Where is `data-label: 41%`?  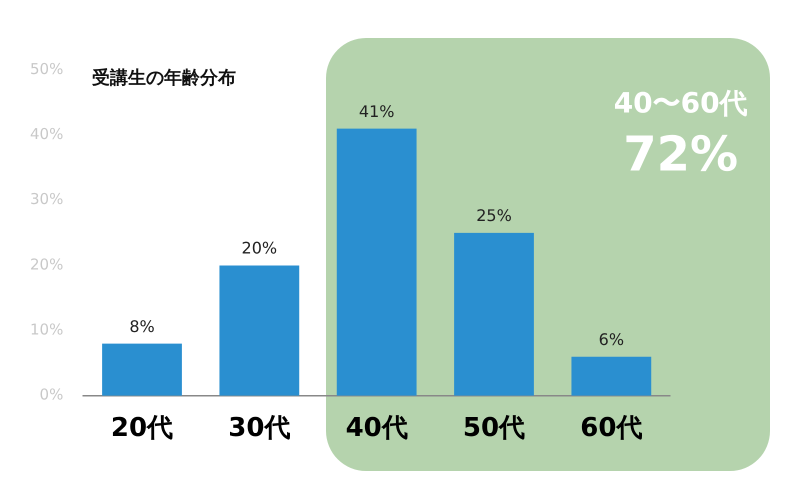
data-label: 41% is located at coordinates (376, 111).